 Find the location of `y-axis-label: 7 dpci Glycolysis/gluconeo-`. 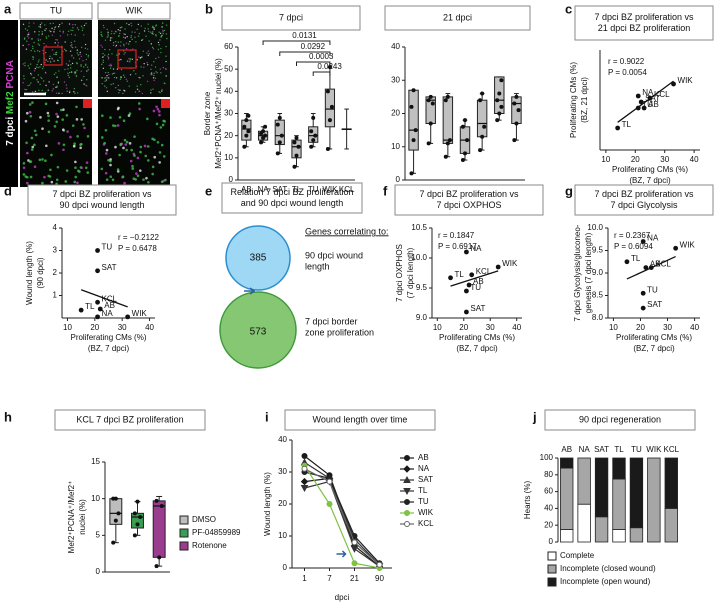

y-axis-label: 7 dpci Glycolysis/gluconeo- is located at coordinates (577, 272).